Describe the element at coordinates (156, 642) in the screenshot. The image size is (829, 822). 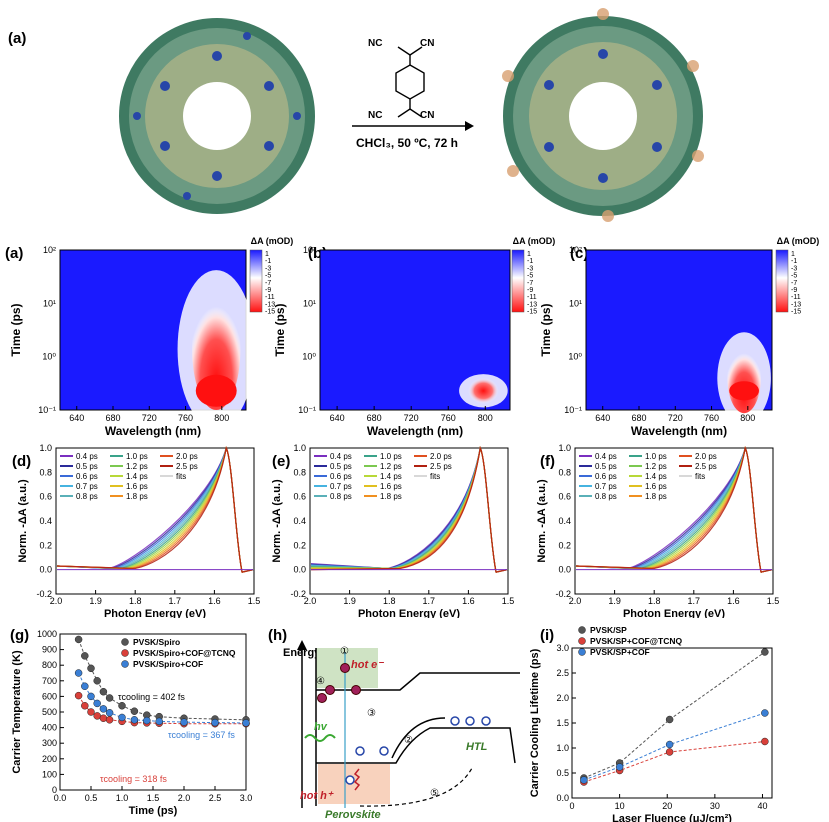
I see `legend-label: PVSK/Spiro` at that location.